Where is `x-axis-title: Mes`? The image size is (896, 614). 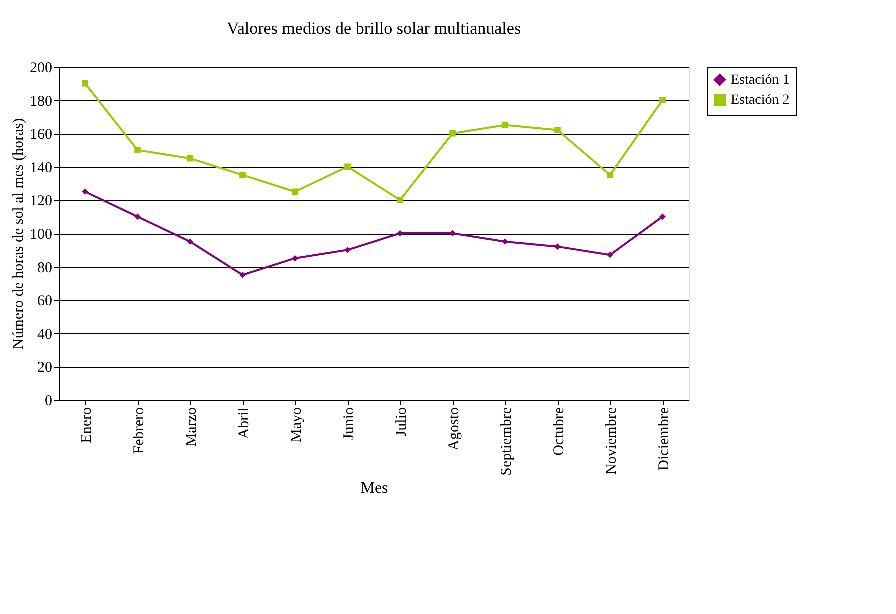 x-axis-title: Mes is located at coordinates (374, 488).